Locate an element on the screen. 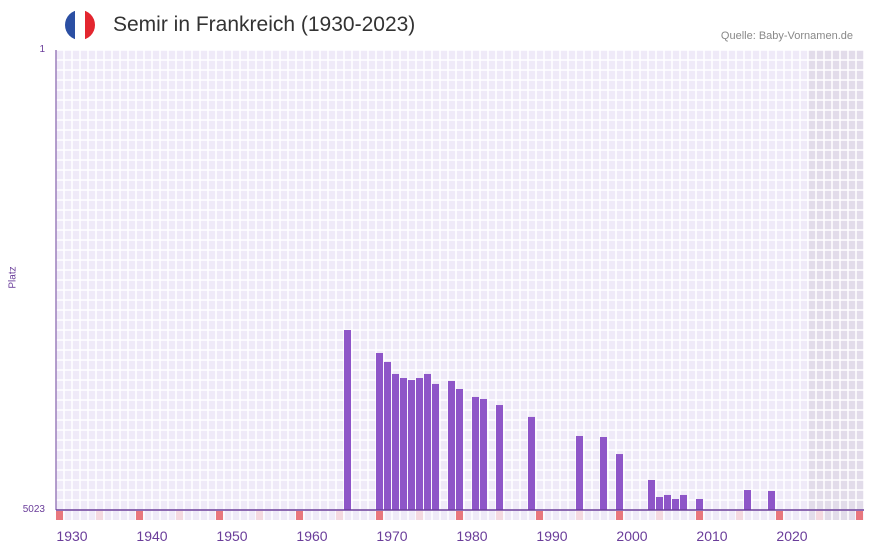  x-tick-label: 1960 is located at coordinates (311, 536).